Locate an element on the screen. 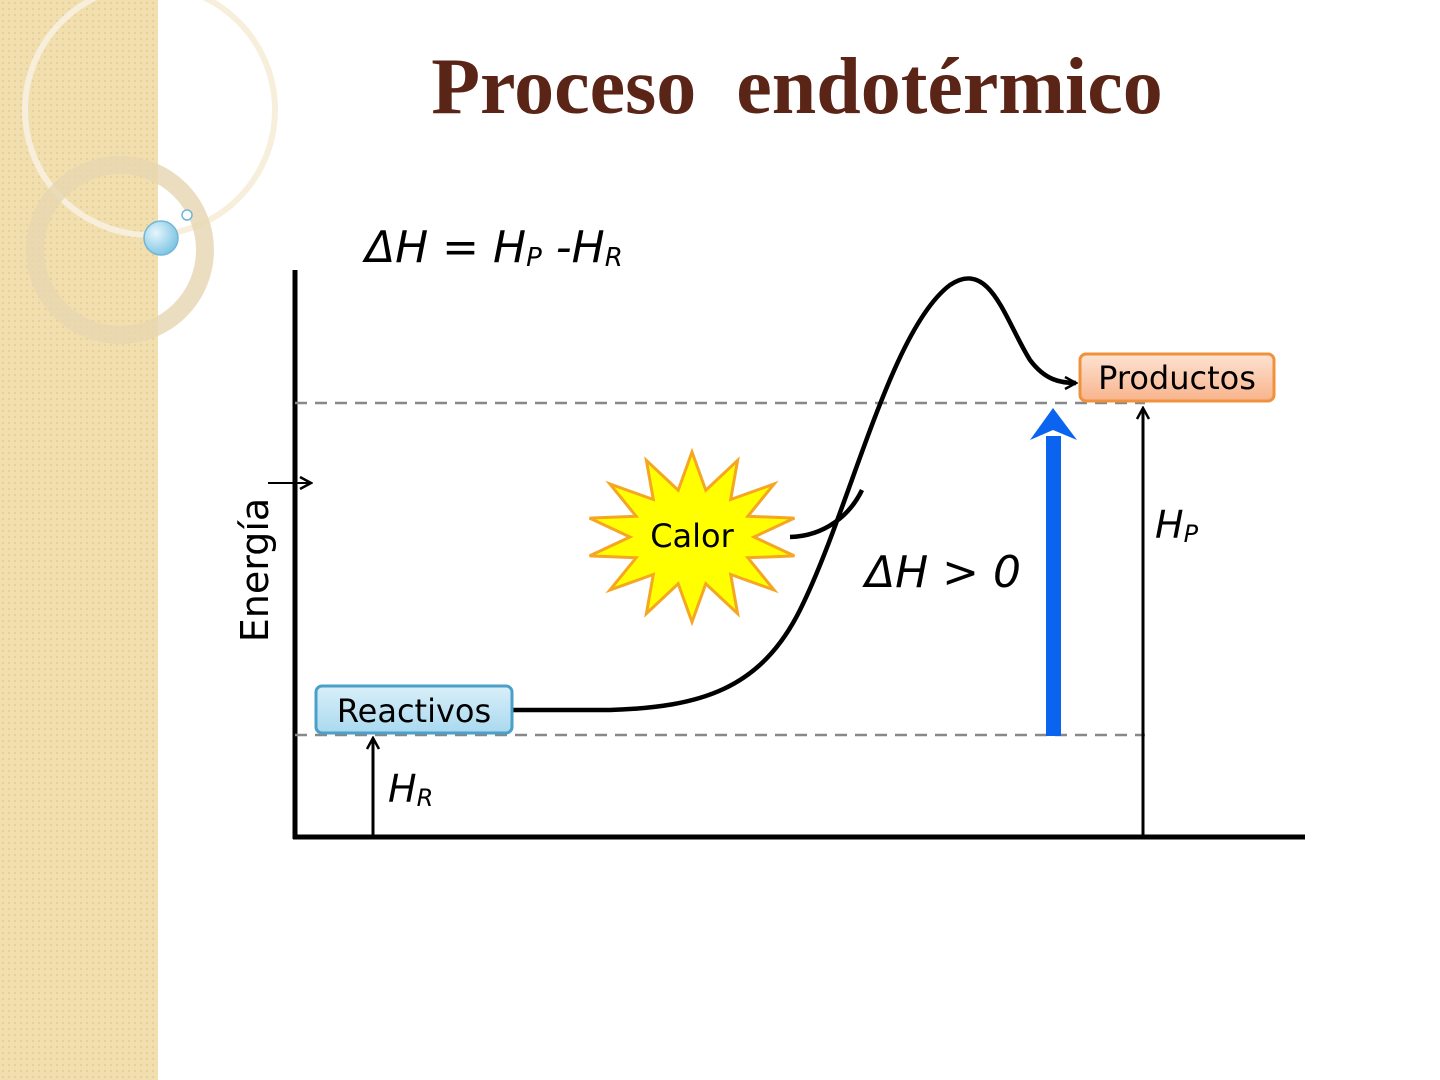 The width and height of the screenshot is (1440, 1080). formula: ΔH = HP -HR is located at coordinates (492, 247).